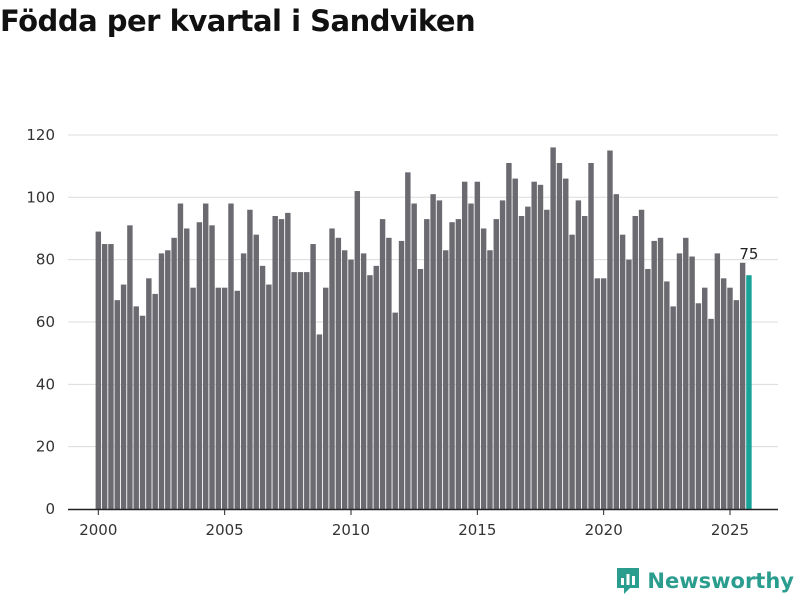 The width and height of the screenshot is (800, 600). I want to click on chart-title: Födda per kvartal i Sandviken, so click(238, 21).